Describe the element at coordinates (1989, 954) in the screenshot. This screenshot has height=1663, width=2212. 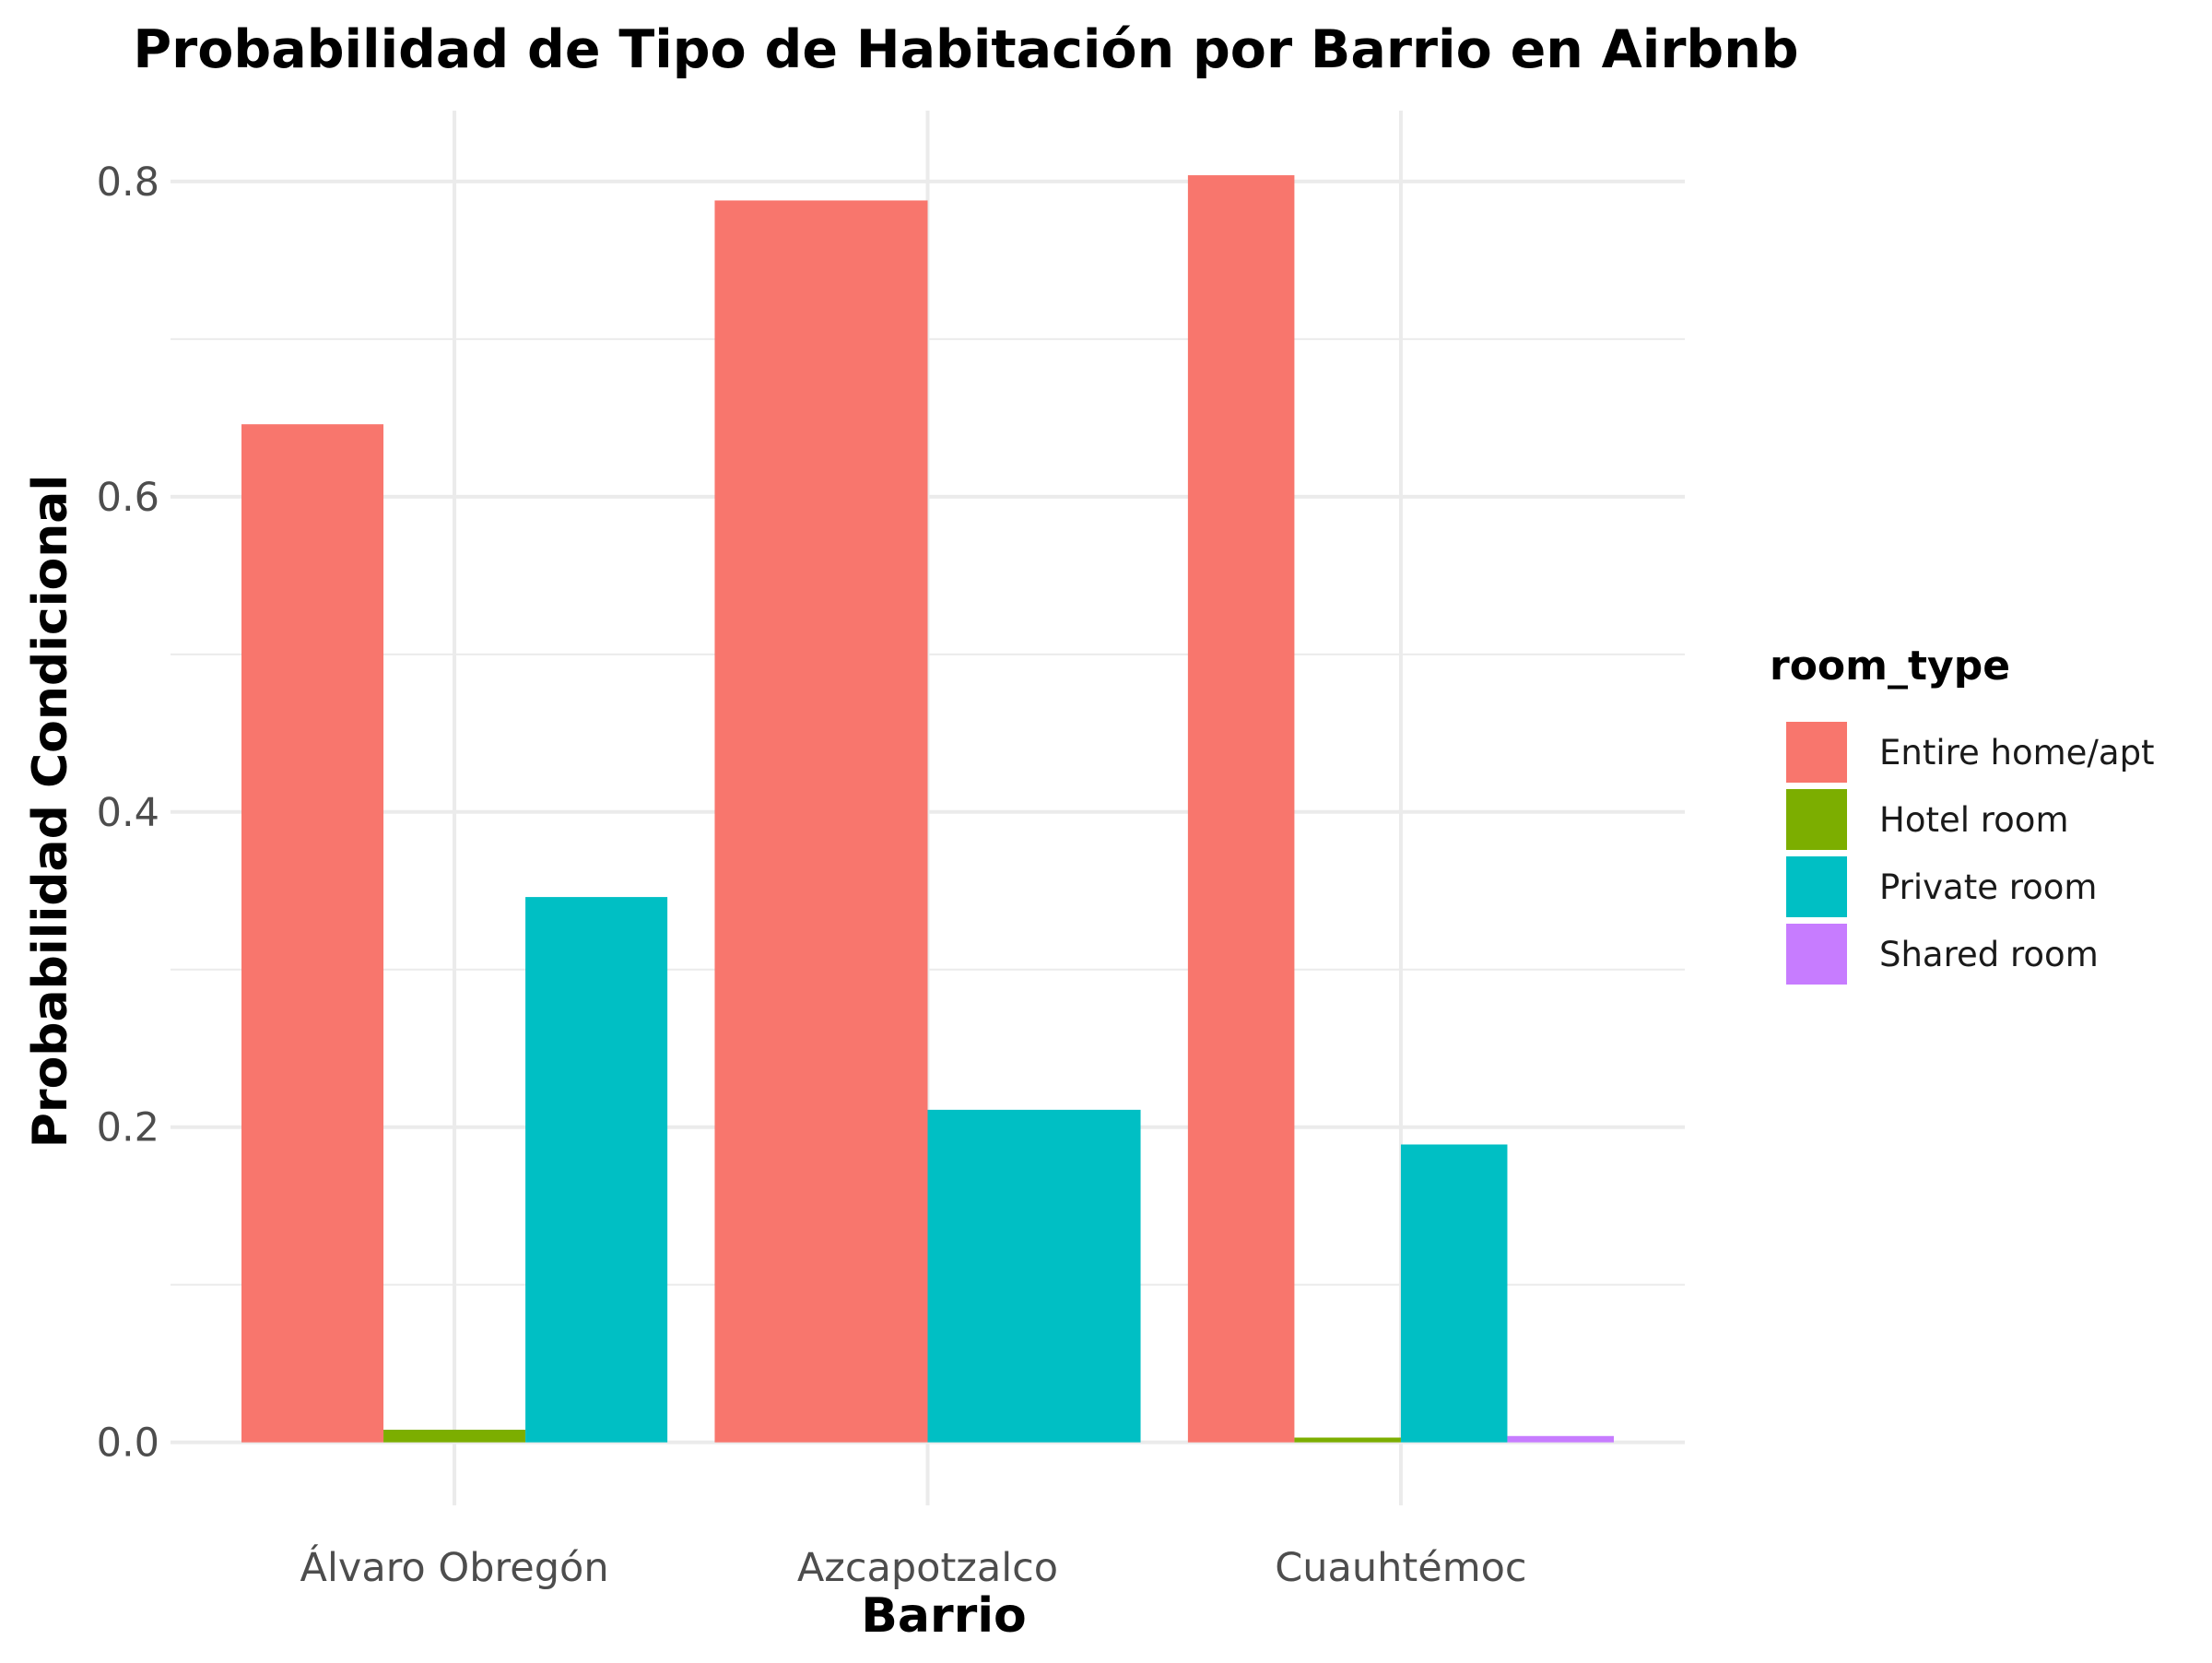
I see `legend-label: Shared room` at that location.